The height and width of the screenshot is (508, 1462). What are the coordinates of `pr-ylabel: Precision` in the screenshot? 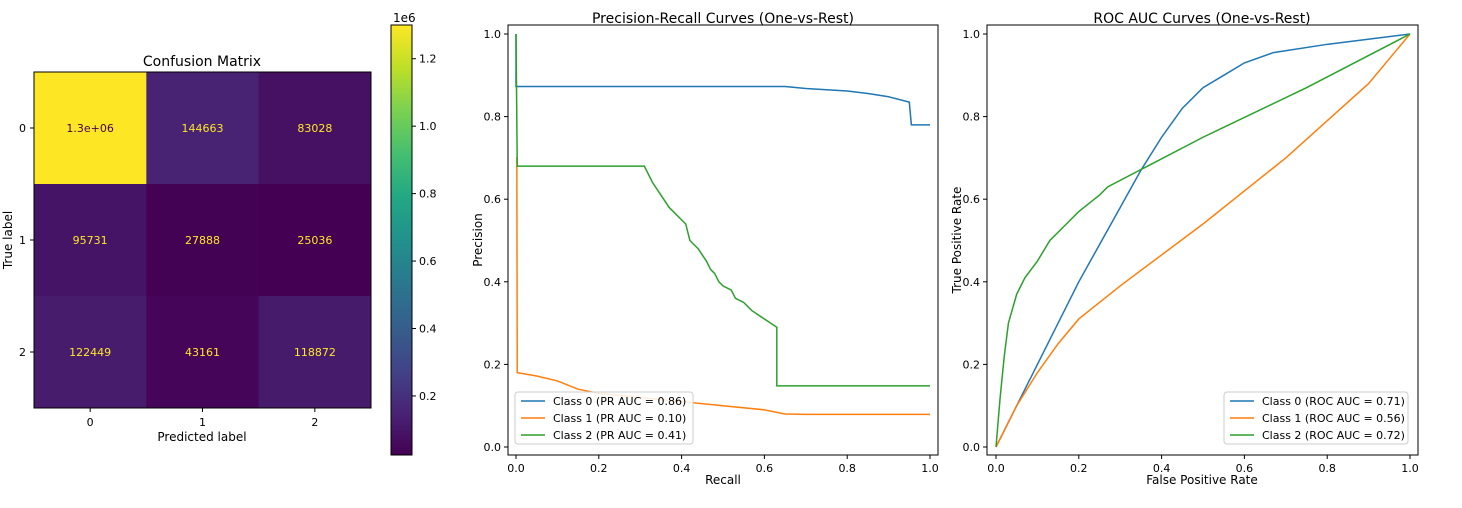 It's located at (478, 240).